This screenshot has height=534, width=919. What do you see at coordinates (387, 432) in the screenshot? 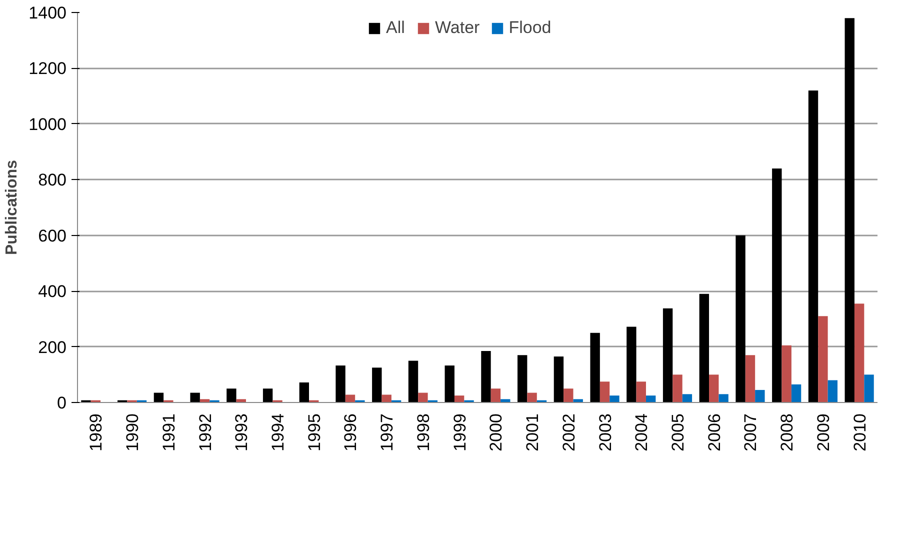
I see `x-tick-label: 1997` at bounding box center [387, 432].